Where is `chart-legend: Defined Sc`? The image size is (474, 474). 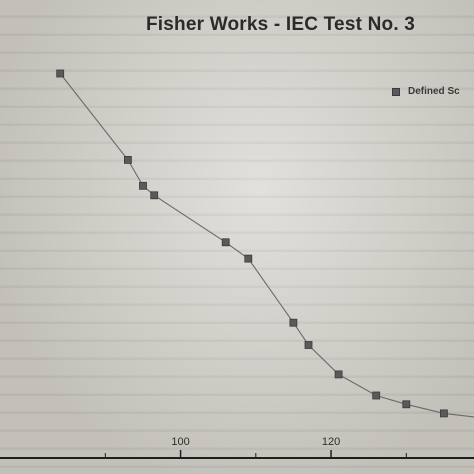 chart-legend: Defined Sc is located at coordinates (426, 91).